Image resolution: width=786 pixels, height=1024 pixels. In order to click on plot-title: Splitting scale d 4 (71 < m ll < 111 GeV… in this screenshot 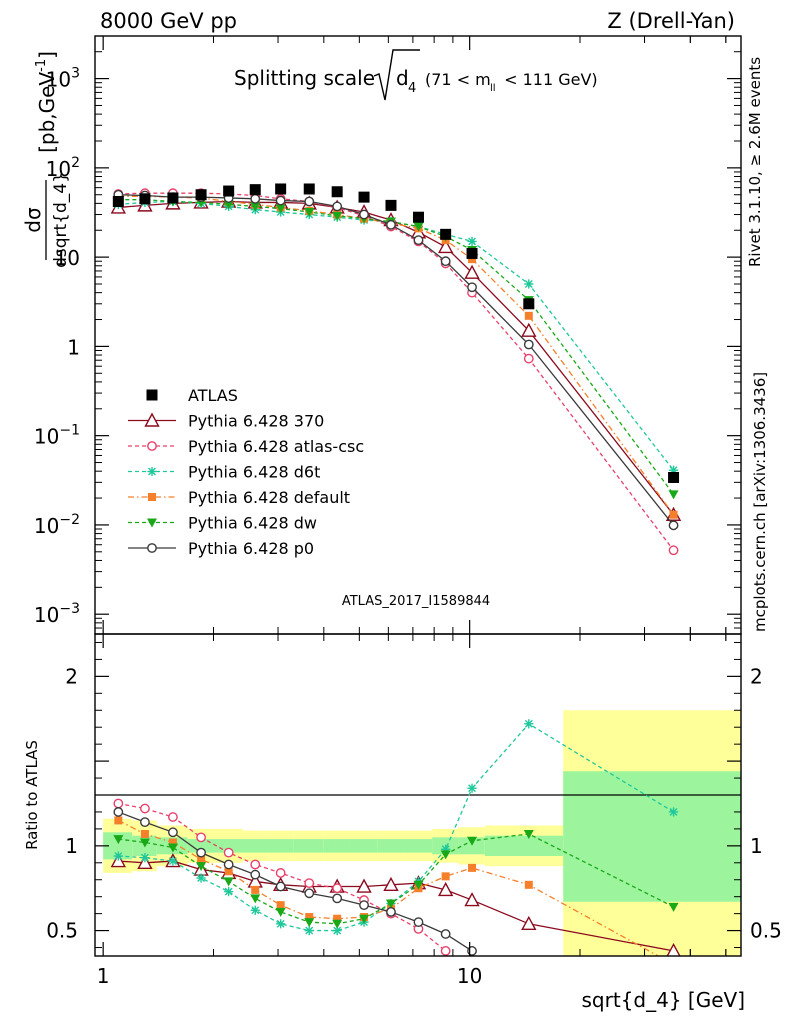, I will do `click(416, 75)`.